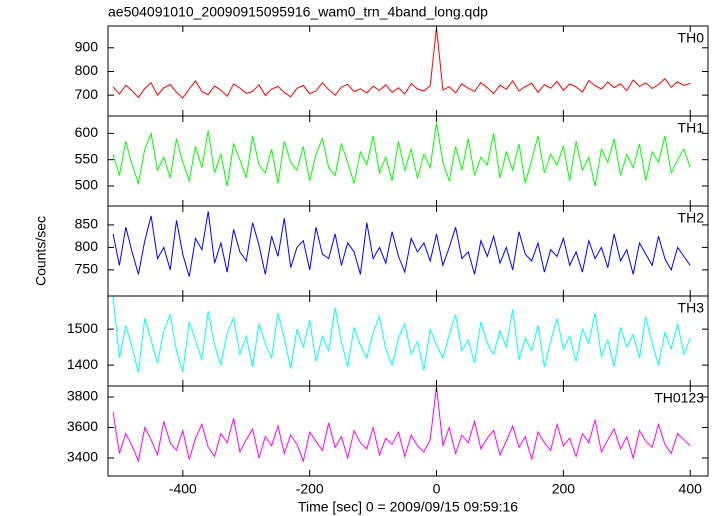 The height and width of the screenshot is (516, 720). I want to click on x-tick-label: 200, so click(564, 489).